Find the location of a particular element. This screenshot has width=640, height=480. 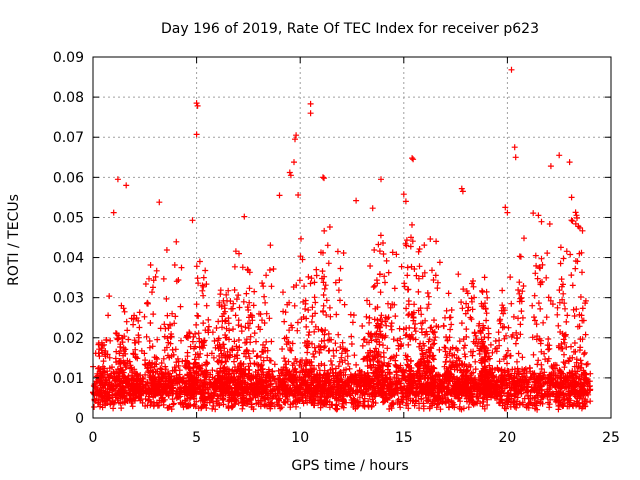

x-tick-label: 25 is located at coordinates (611, 438).